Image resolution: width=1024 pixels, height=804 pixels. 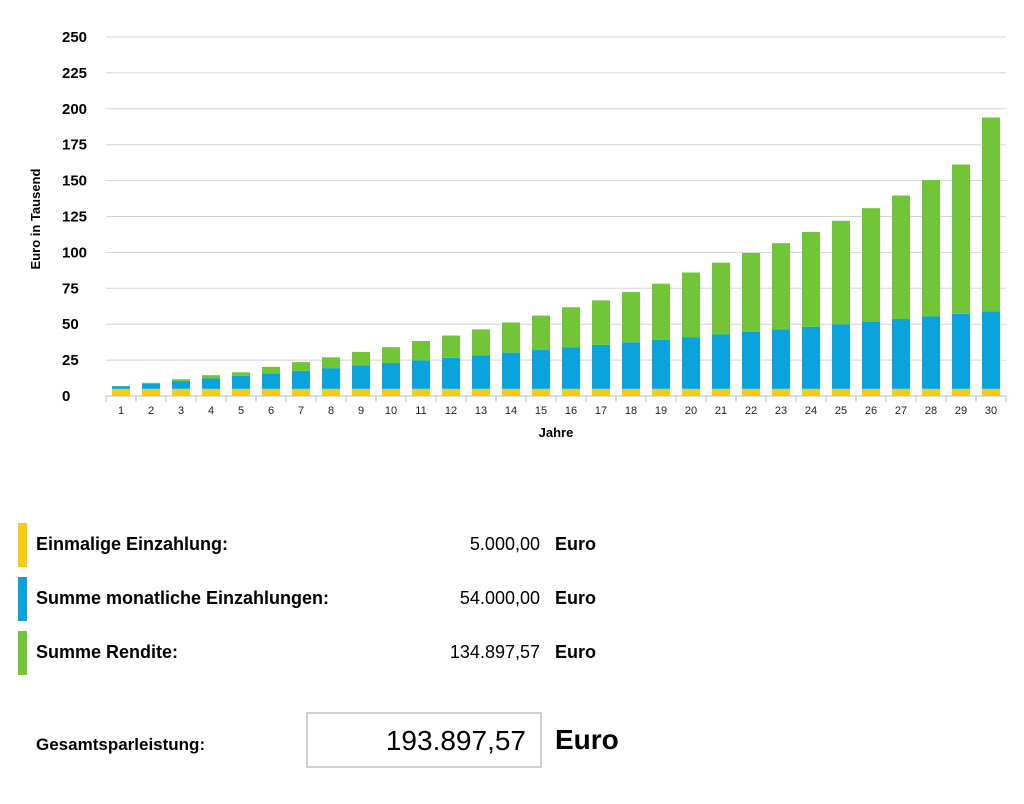 What do you see at coordinates (571, 411) in the screenshot?
I see `x-tick-label: 16` at bounding box center [571, 411].